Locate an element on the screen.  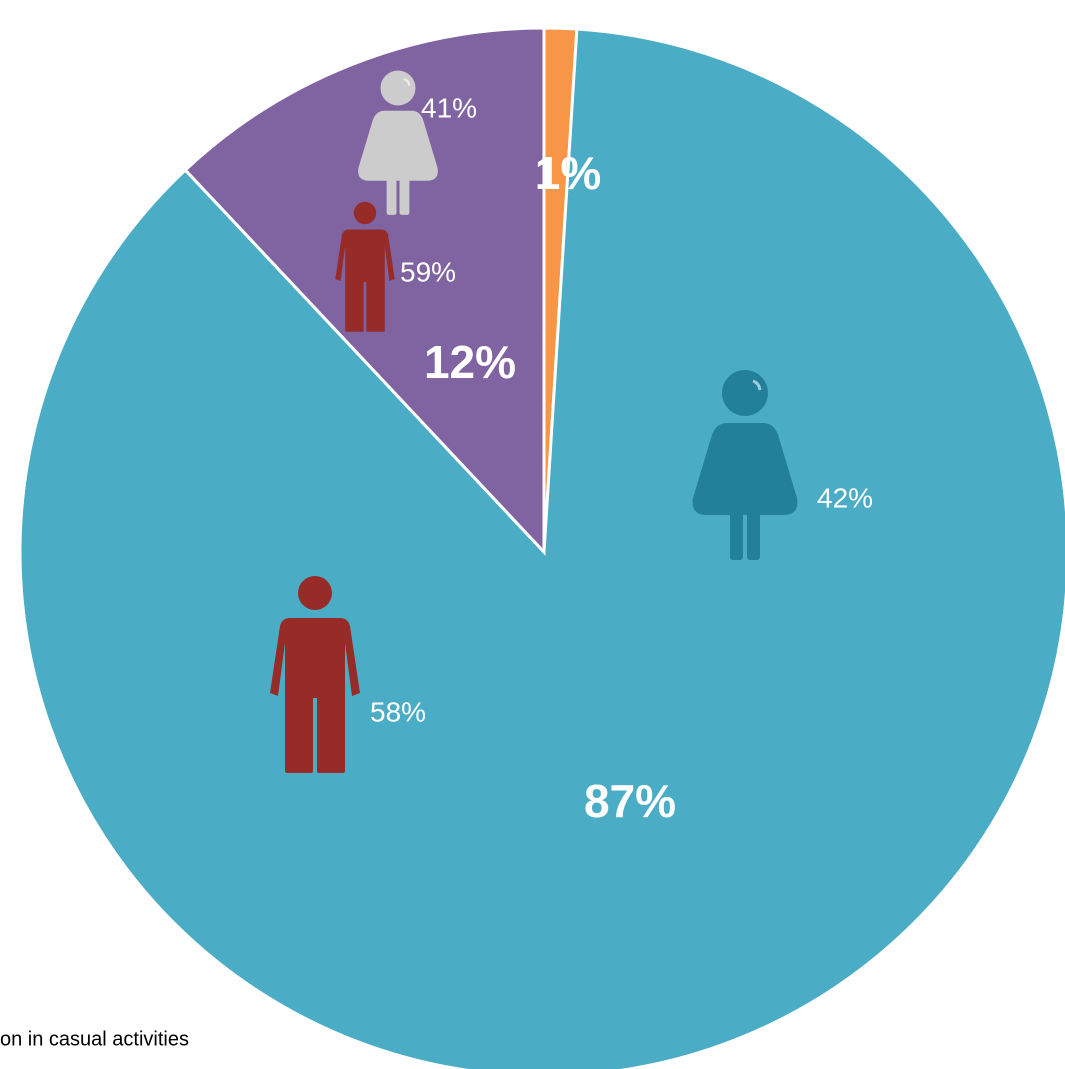
slice-label: 12% is located at coordinates (470, 362).